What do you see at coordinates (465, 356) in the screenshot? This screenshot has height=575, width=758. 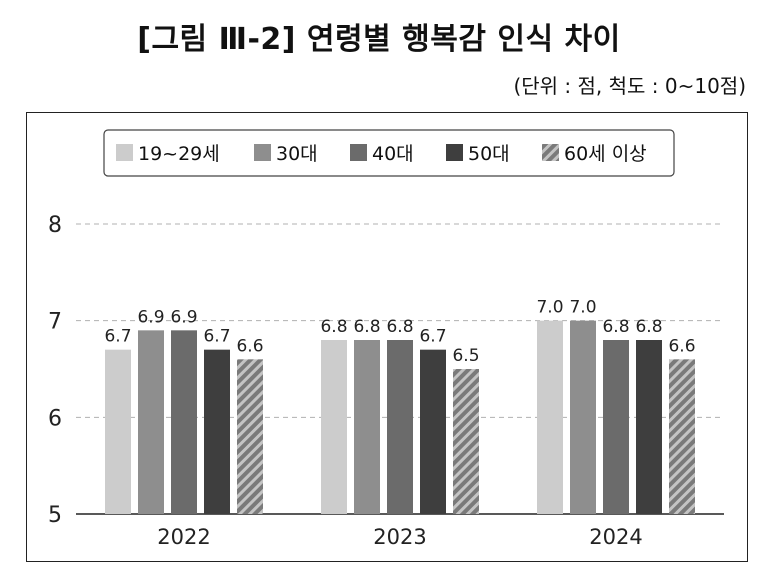 I see `bar-value-label: 6.5` at bounding box center [465, 356].